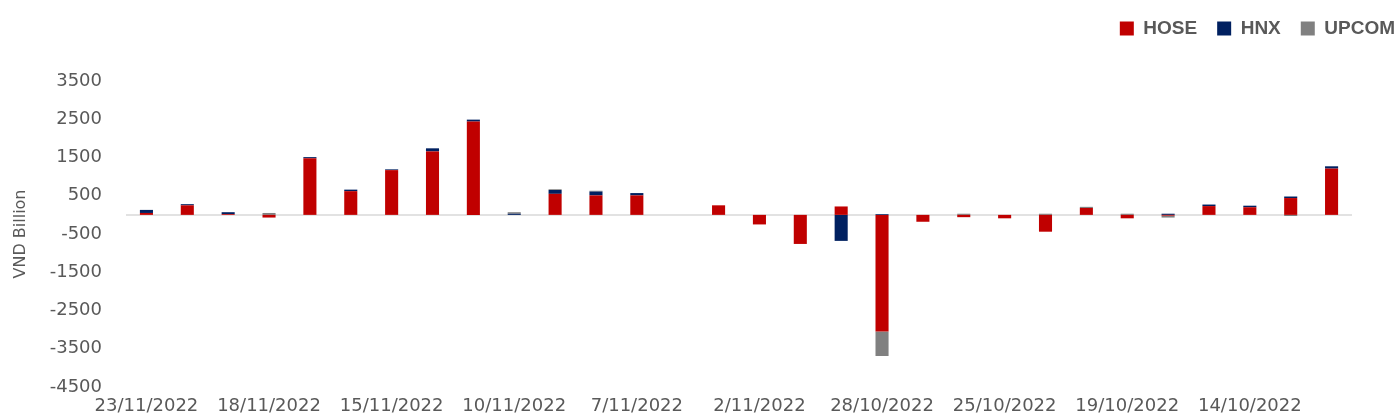 This screenshot has height=417, width=1399. I want to click on y-tick-label: -1500, so click(75, 270).